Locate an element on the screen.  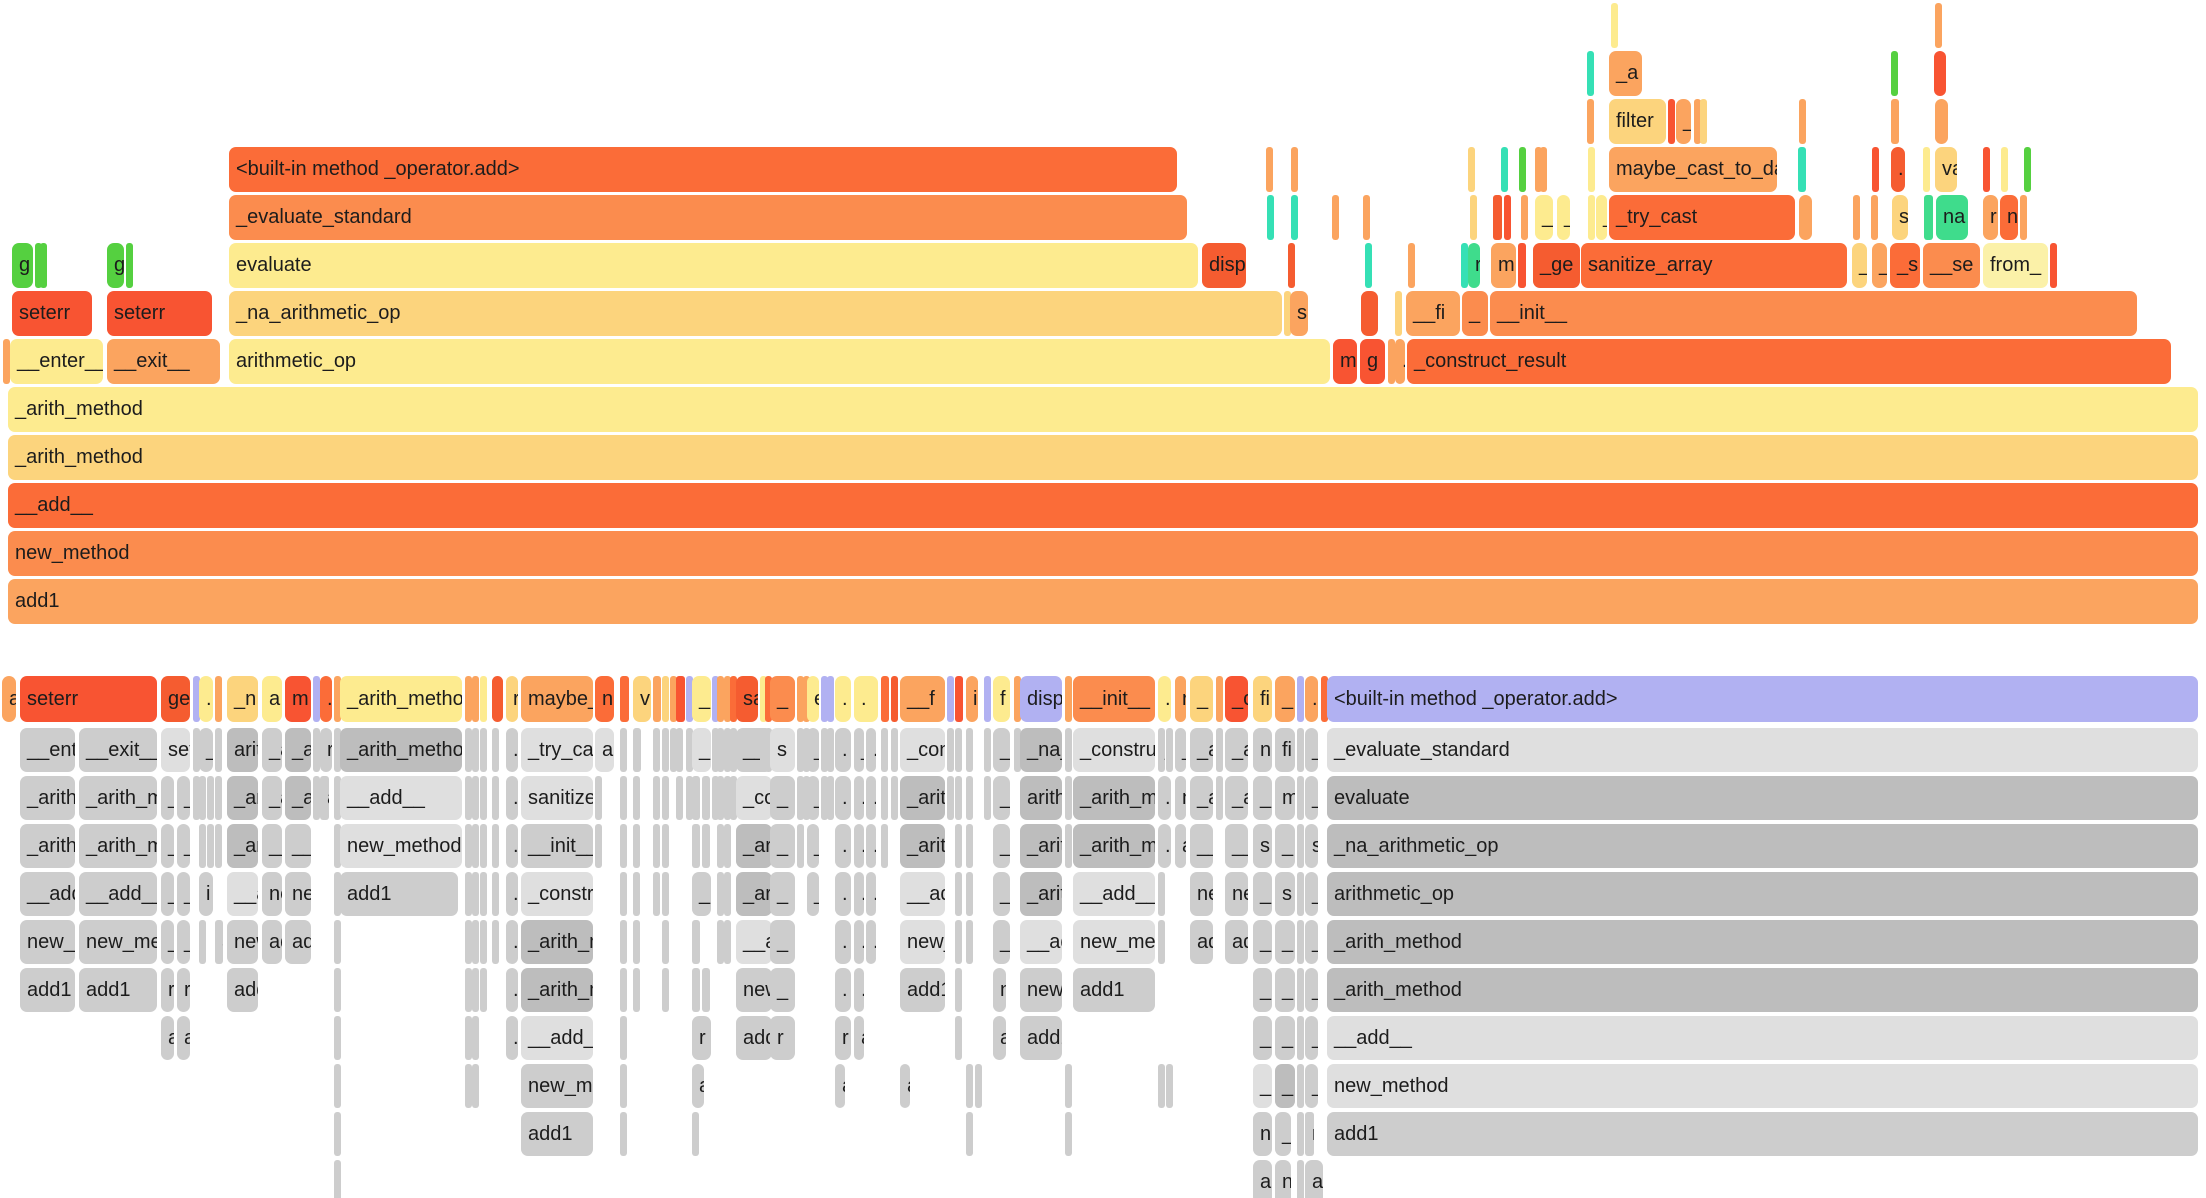
caller-bar: __exit__ is located at coordinates (118, 750).